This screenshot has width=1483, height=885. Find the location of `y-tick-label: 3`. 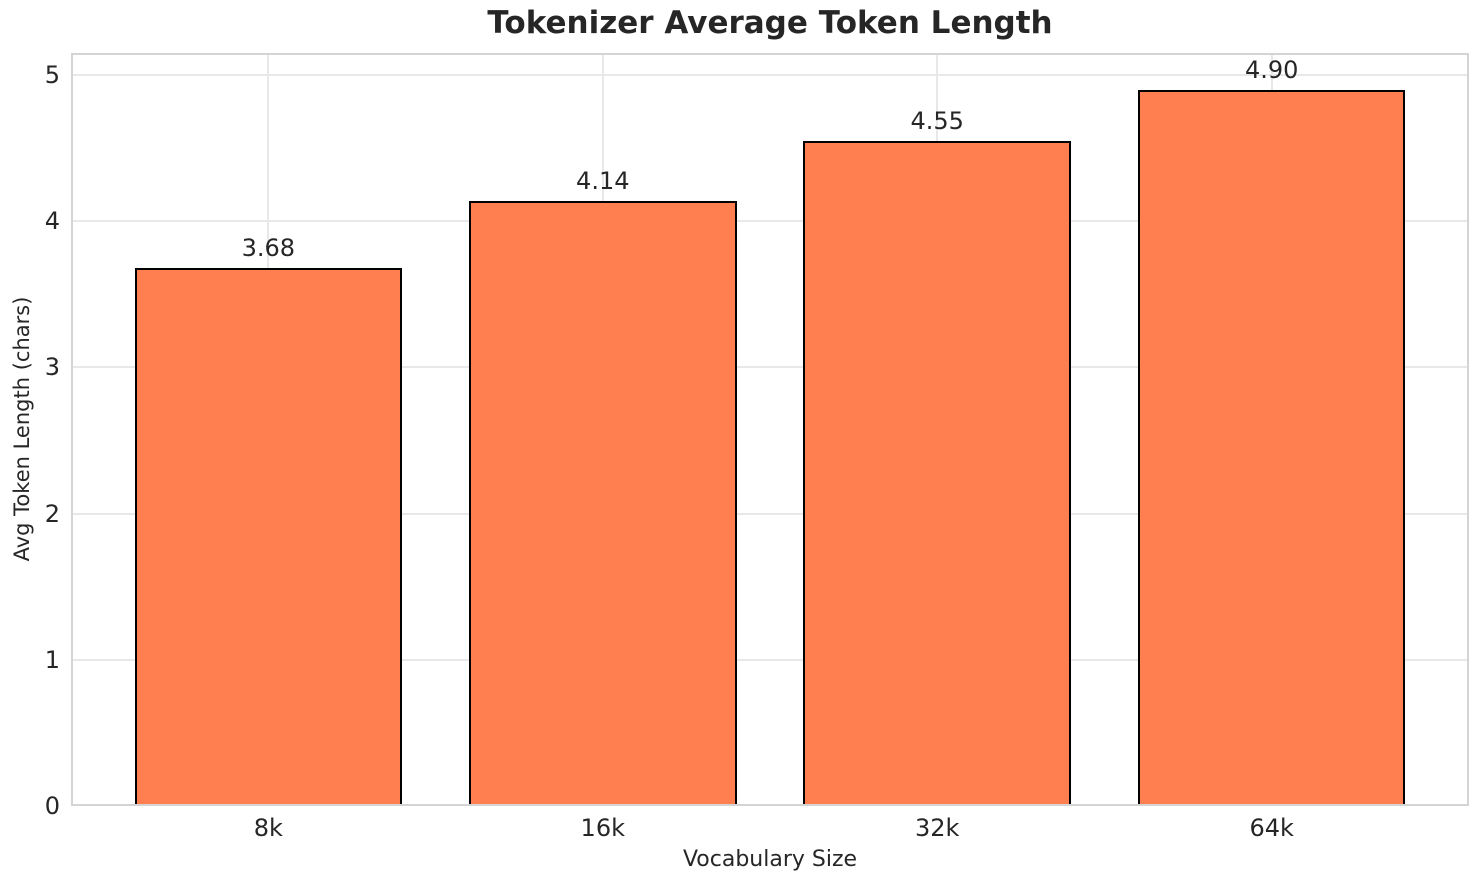

y-tick-label: 3 is located at coordinates (52, 367).